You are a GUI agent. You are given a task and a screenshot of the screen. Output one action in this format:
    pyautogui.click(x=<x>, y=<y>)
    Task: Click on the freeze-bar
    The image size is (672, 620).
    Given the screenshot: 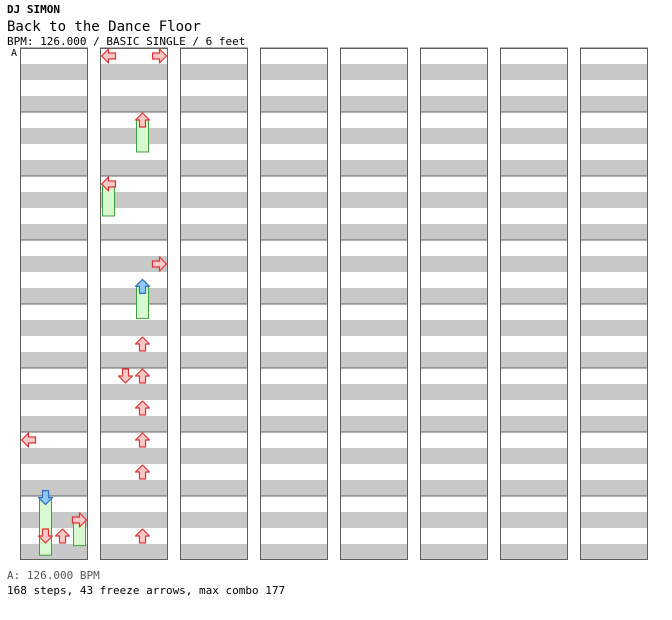 What is the action you would take?
    pyautogui.click(x=45, y=526)
    